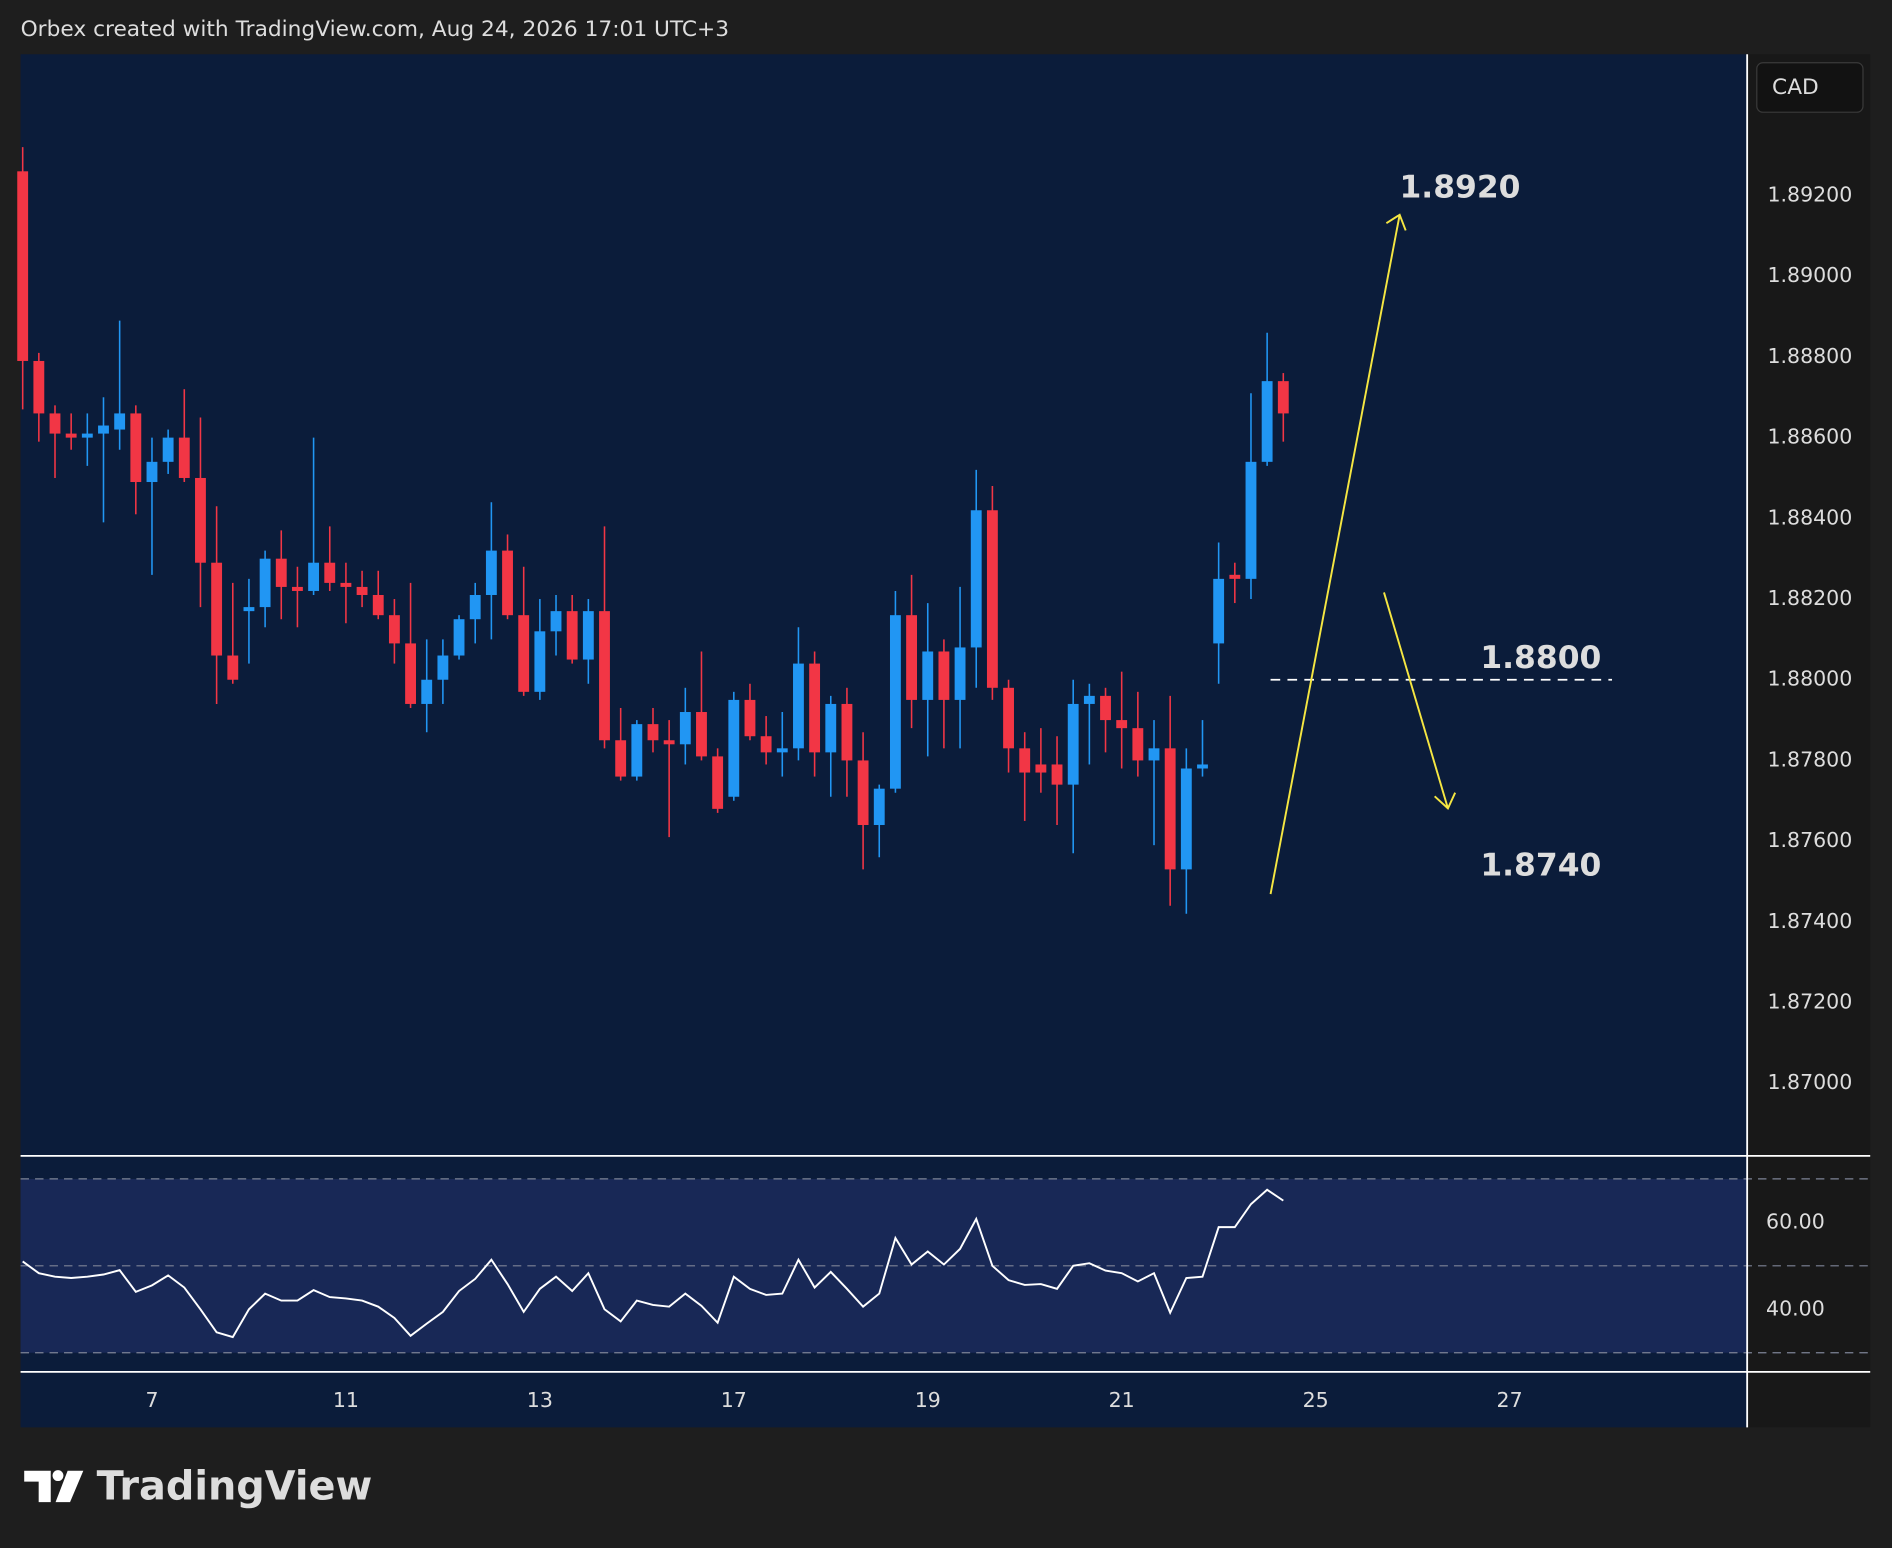  Describe the element at coordinates (1316, 1400) in the screenshot. I see `x-tick-label: 25` at that location.